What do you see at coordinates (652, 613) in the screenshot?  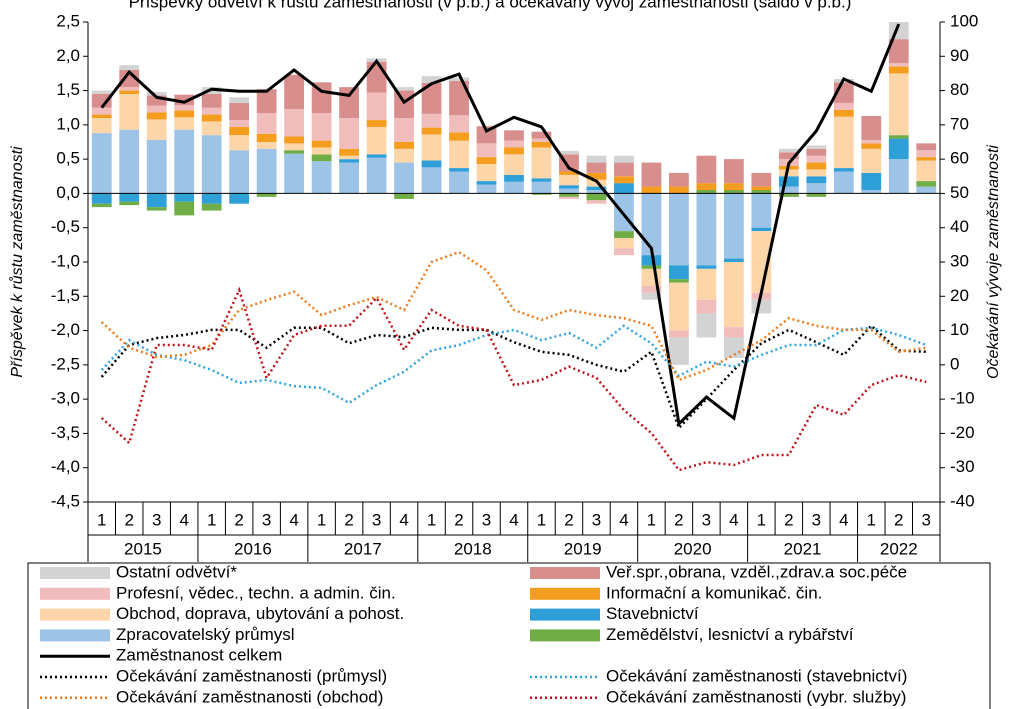 I see `legend-label: Stavebnictví` at bounding box center [652, 613].